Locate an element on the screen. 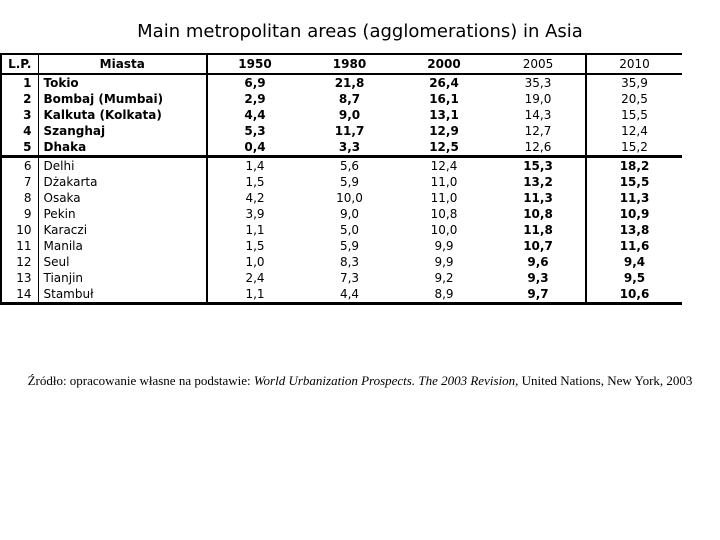 The image size is (720, 540). value-cell-y2005: 11,3 is located at coordinates (539, 198).